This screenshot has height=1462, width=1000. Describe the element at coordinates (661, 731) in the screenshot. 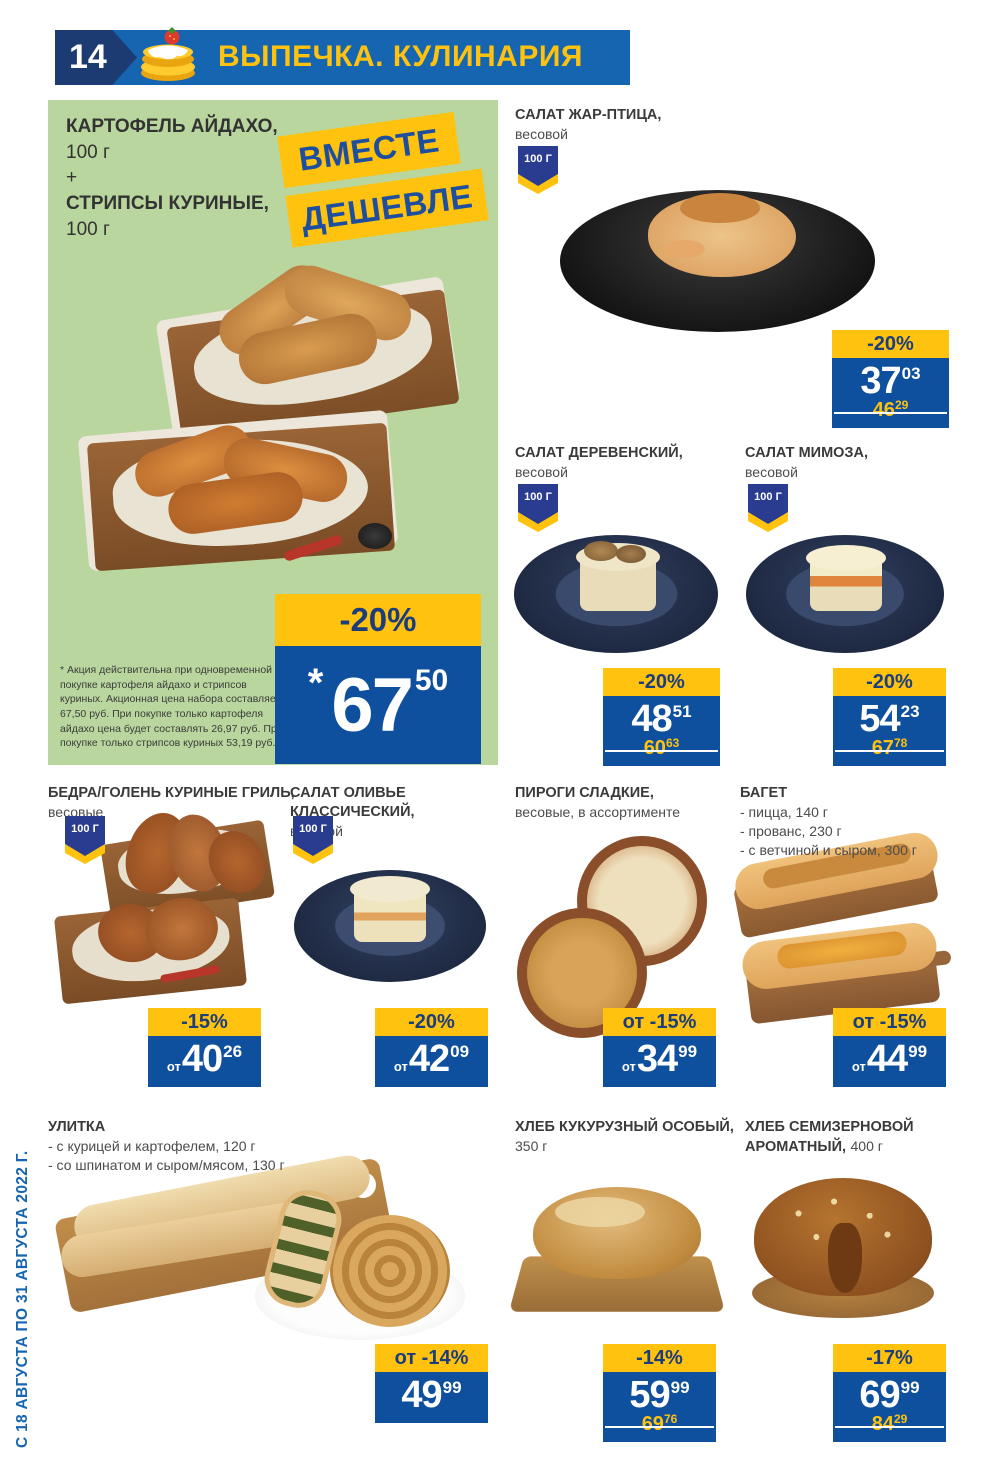

I see `price-value: 4851 6063` at that location.